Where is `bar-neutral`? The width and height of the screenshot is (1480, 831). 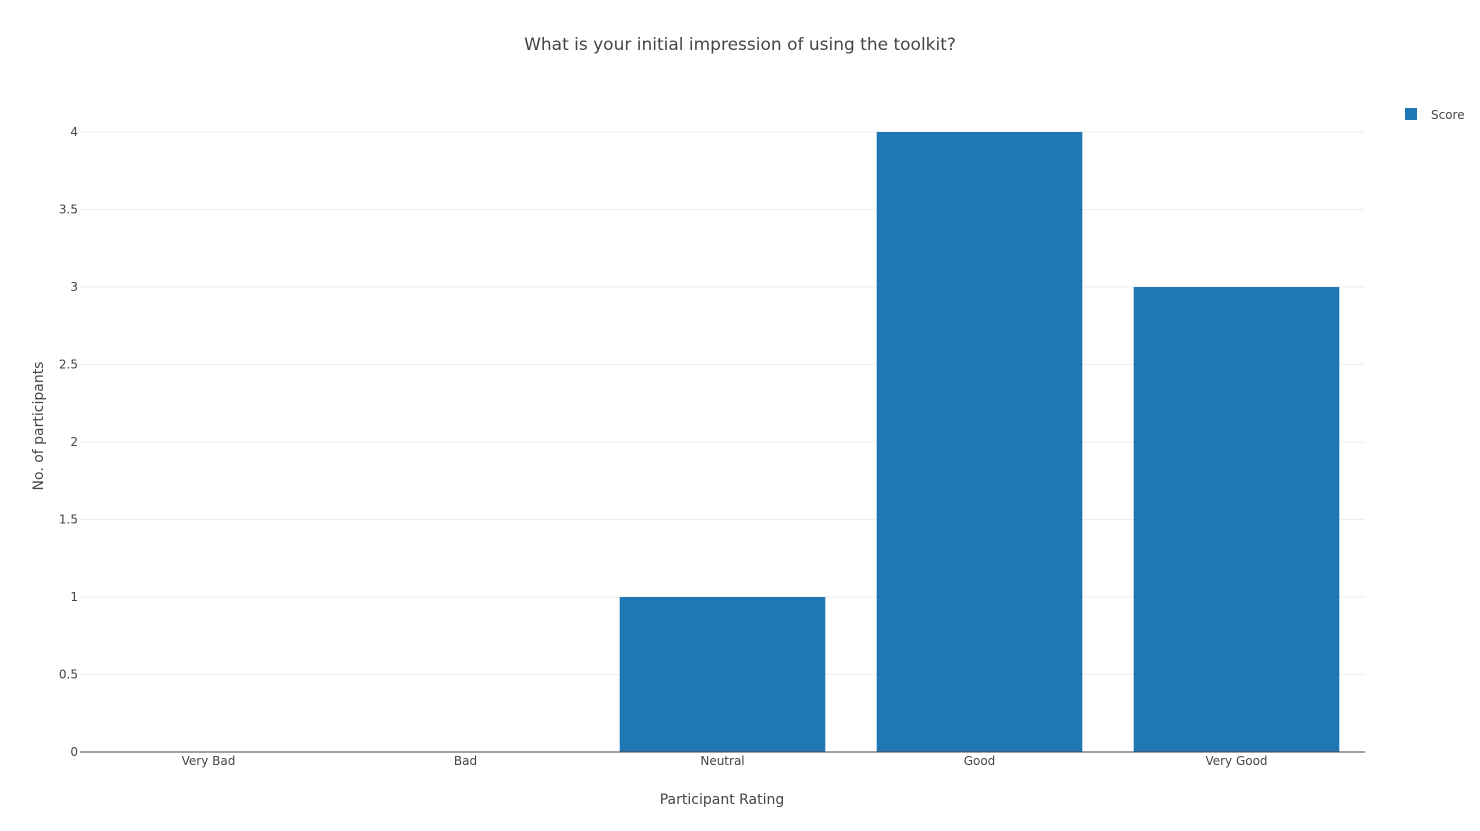 bar-neutral is located at coordinates (722, 674).